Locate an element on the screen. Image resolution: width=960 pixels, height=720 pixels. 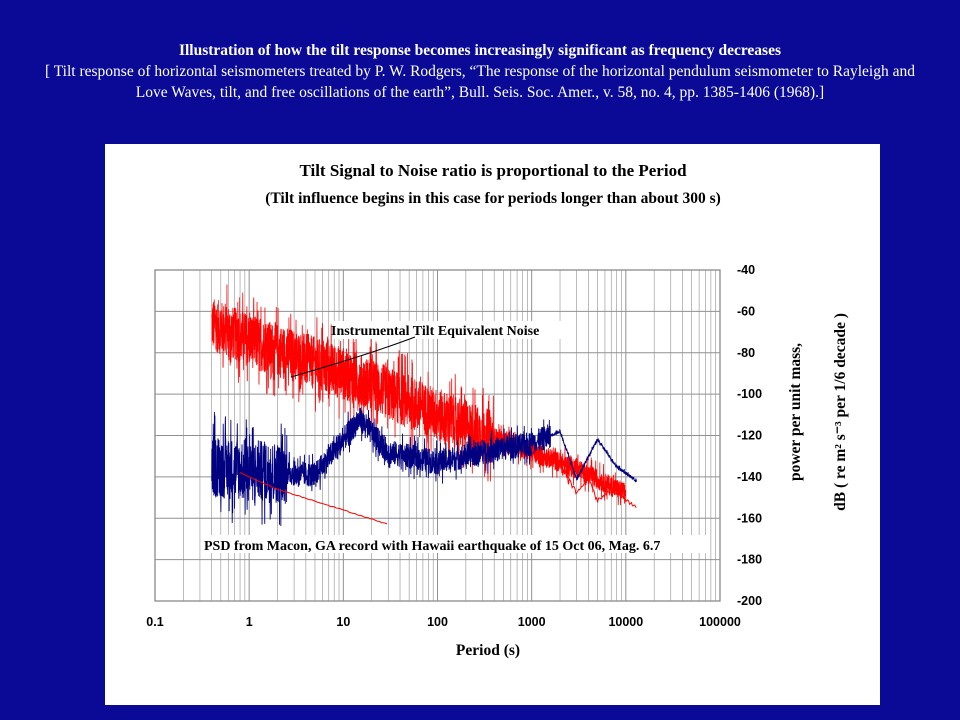
series-red-short is located at coordinates (313, 498).